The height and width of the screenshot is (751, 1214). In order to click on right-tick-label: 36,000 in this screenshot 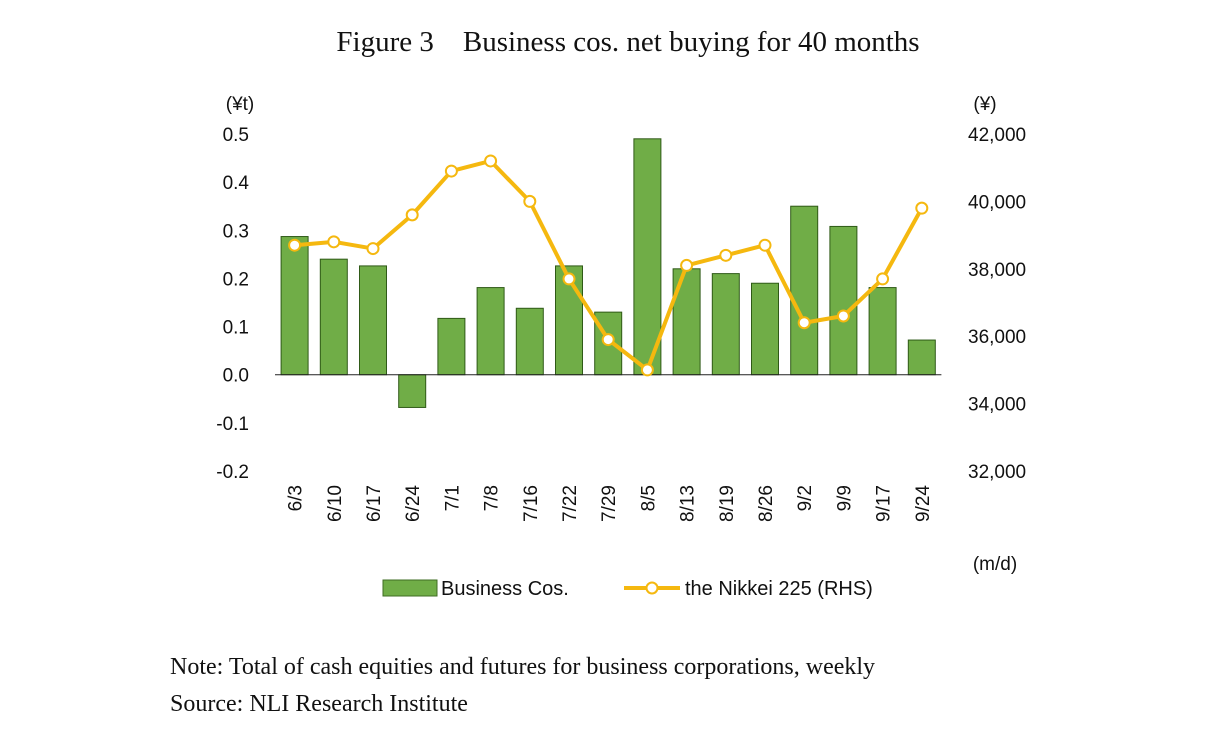, I will do `click(997, 337)`.